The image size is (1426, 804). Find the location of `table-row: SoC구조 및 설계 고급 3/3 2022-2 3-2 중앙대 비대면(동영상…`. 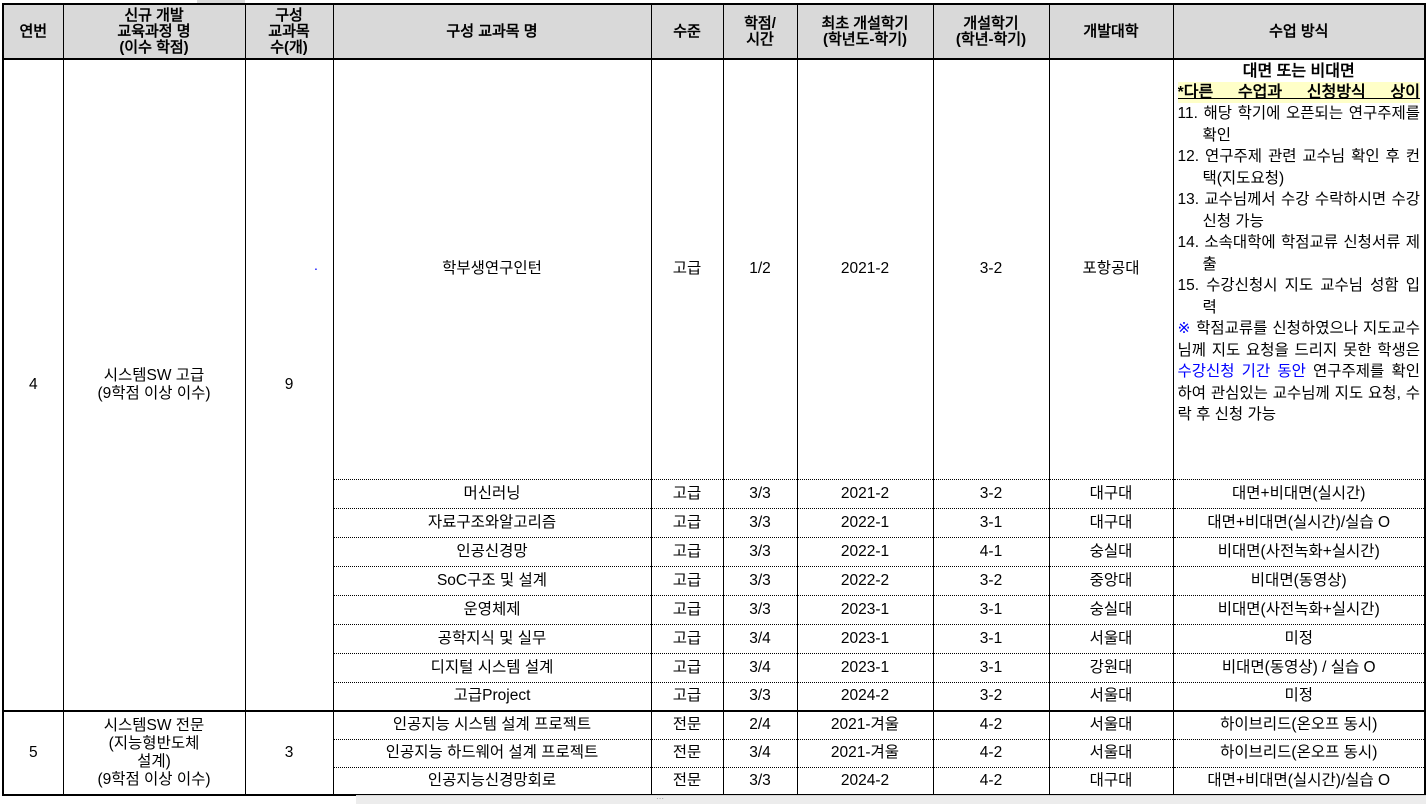

table-row: SoC구조 및 설계 고급 3/3 2022-2 3-2 중앙대 비대면(동영상… is located at coordinates (714, 580).